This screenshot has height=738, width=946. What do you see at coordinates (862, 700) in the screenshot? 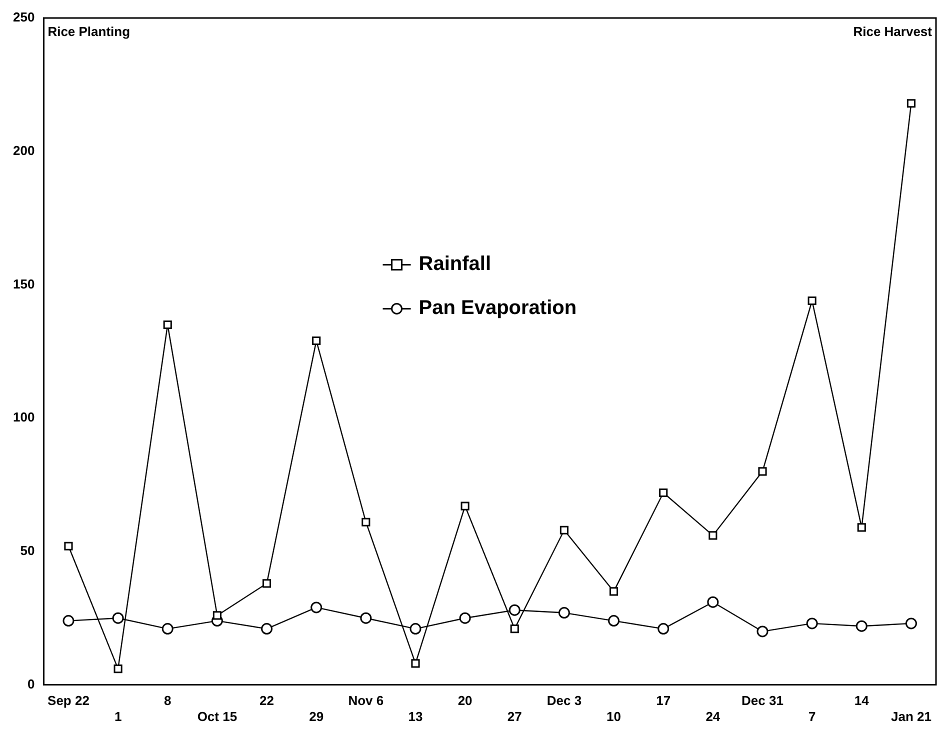
I see `x-tick-label: 14` at bounding box center [862, 700].